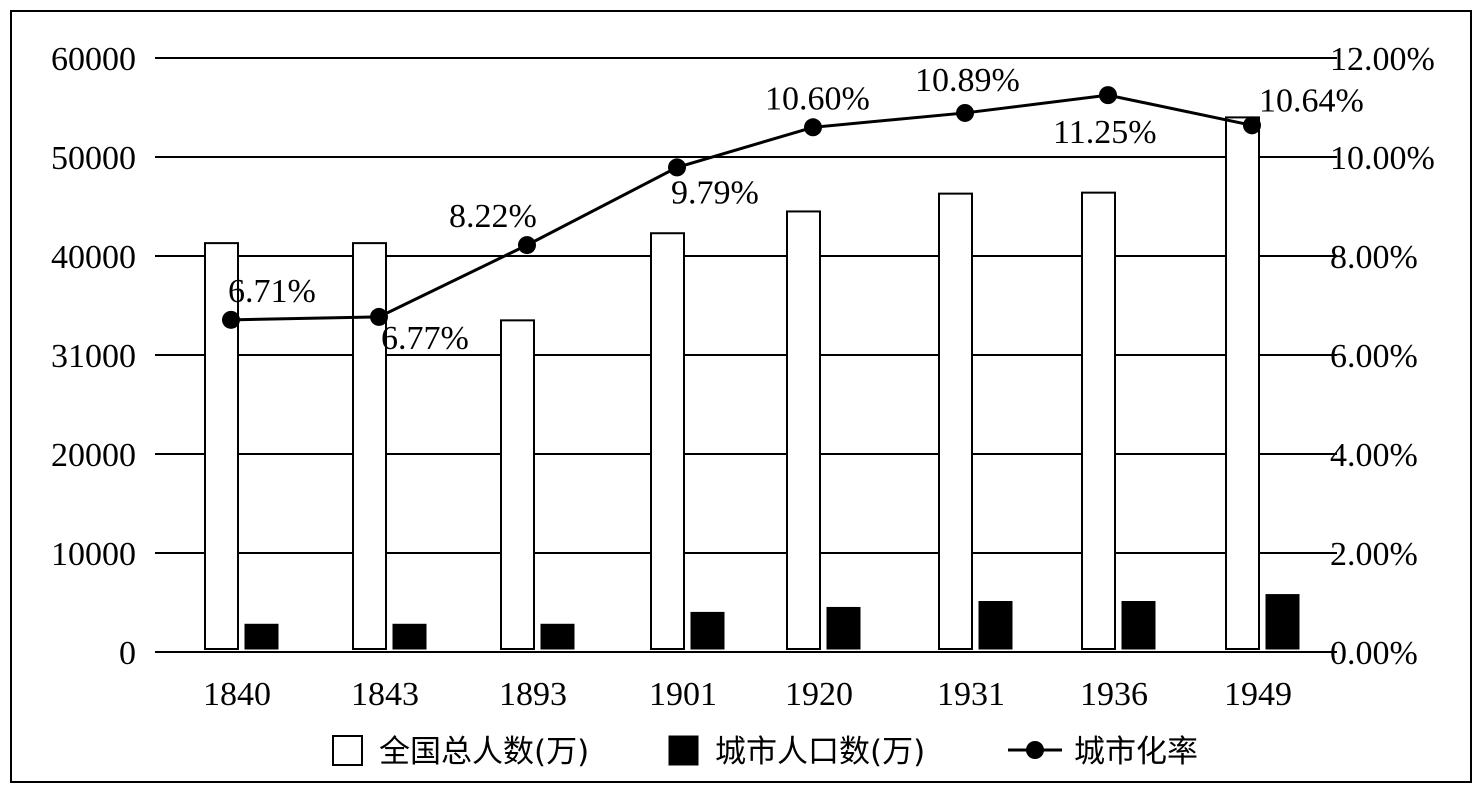  I want to click on legend-label-total-population: 全国总人数(万), so click(484, 752).